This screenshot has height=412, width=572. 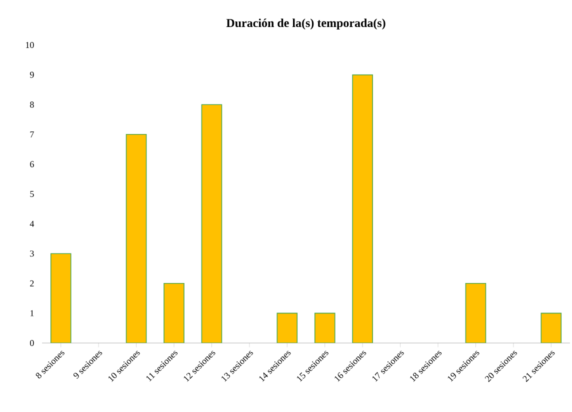 I want to click on y-tick-label: 7, so click(x=32, y=134).